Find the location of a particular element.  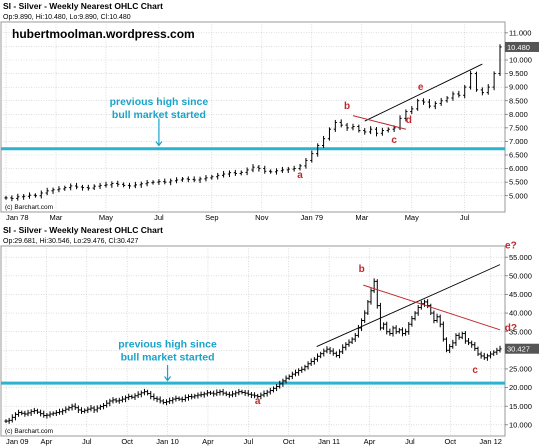

last-price-rect is located at coordinates (522, 348).